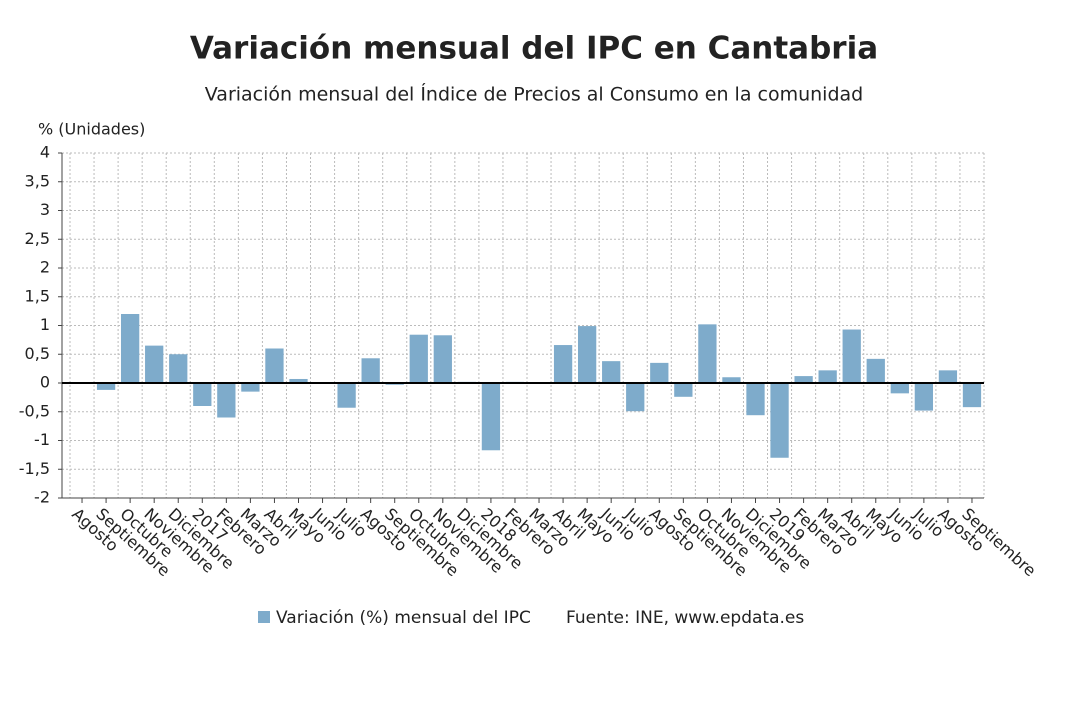 The height and width of the screenshot is (720, 1068). I want to click on y-tick-label: 2,5, so click(37, 238).